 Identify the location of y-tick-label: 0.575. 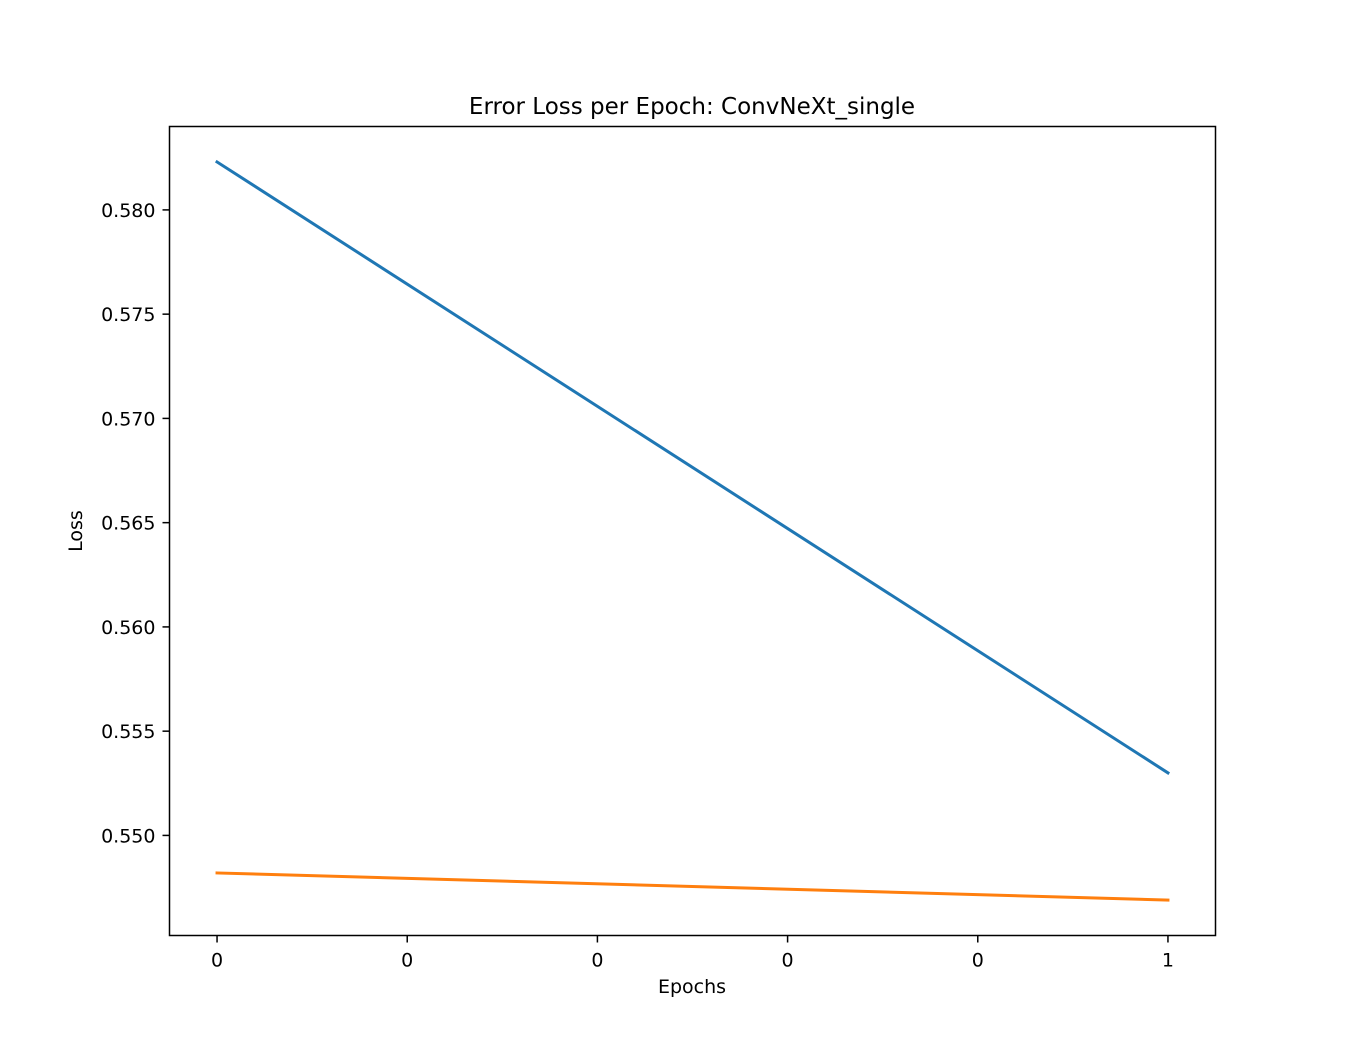
(128, 315).